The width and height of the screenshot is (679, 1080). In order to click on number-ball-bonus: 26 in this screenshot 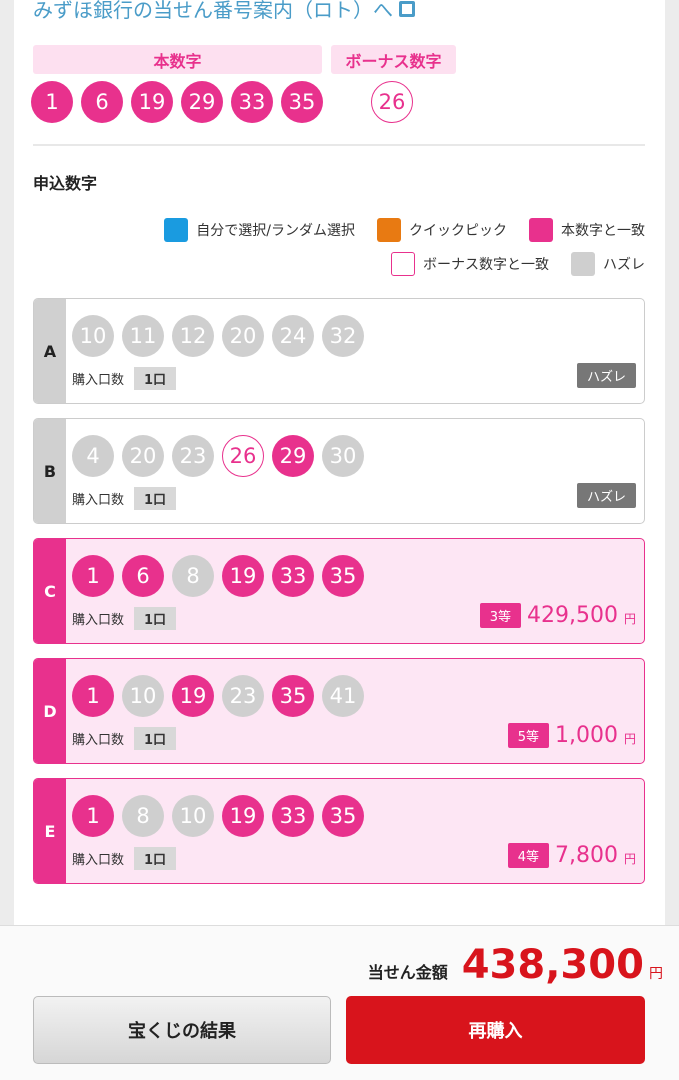, I will do `click(243, 456)`.